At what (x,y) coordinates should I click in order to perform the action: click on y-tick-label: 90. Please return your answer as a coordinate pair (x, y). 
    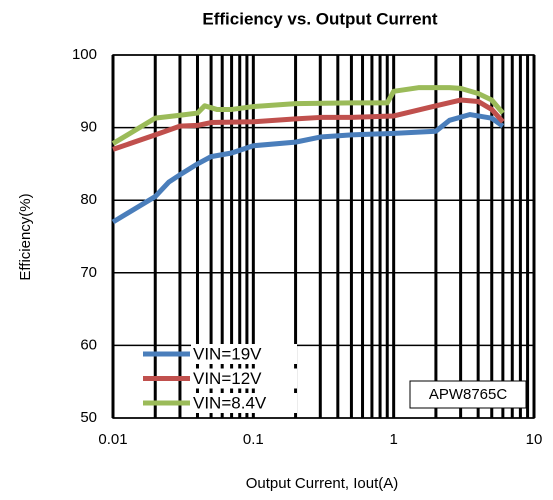
    Looking at the image, I should click on (88, 127).